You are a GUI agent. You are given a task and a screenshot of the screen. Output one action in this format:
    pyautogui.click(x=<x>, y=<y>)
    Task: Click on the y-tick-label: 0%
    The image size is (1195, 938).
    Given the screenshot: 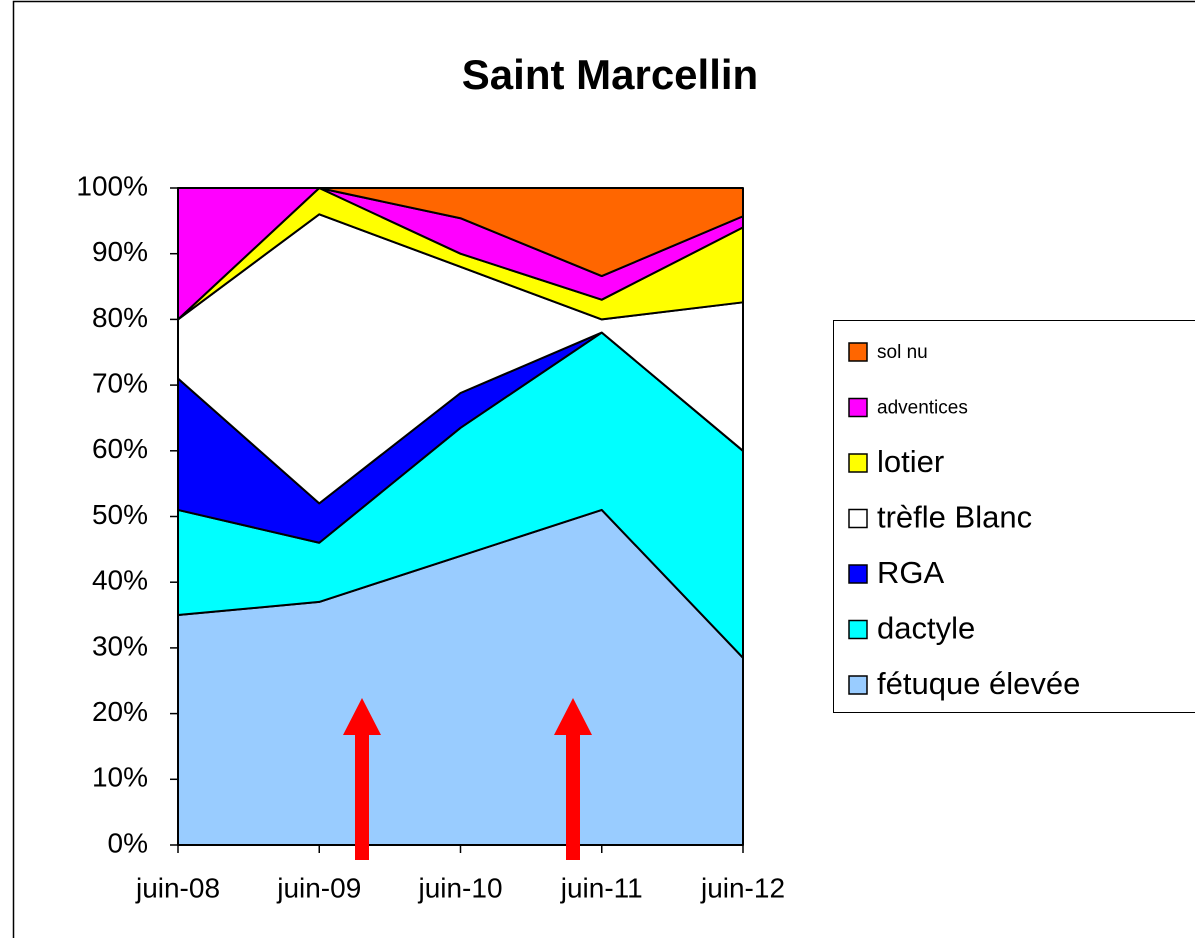 What is the action you would take?
    pyautogui.click(x=128, y=842)
    